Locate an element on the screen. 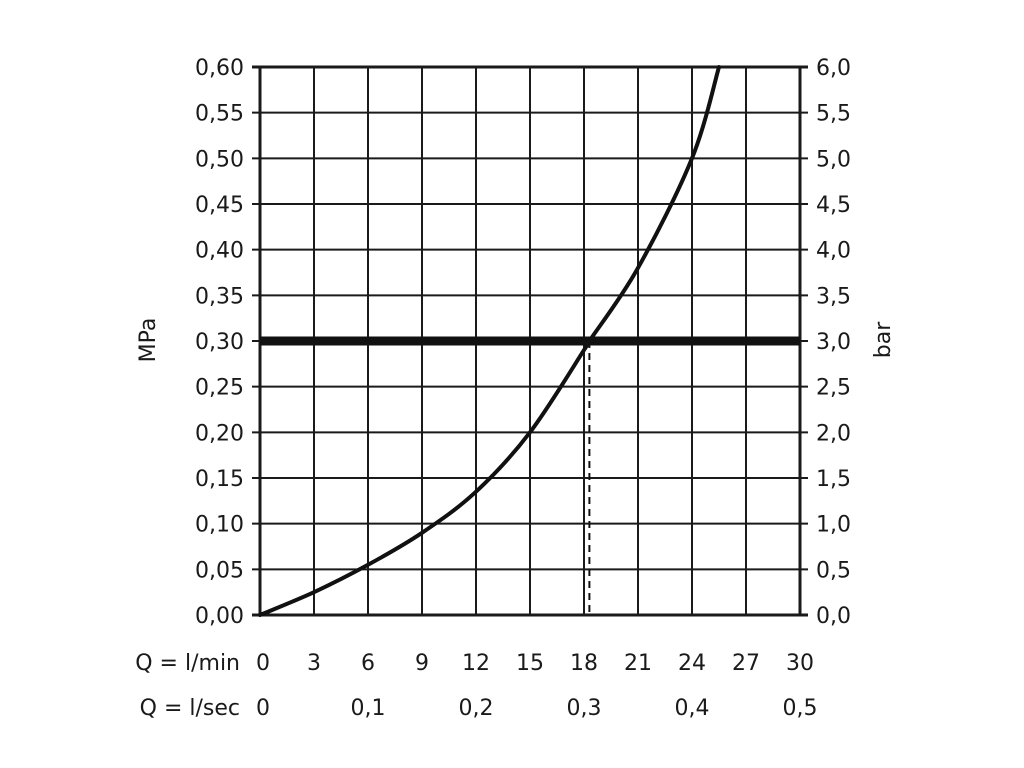 Image resolution: width=1024 pixels, height=768 pixels. y-tick-label-right: 4,0 is located at coordinates (833, 251).